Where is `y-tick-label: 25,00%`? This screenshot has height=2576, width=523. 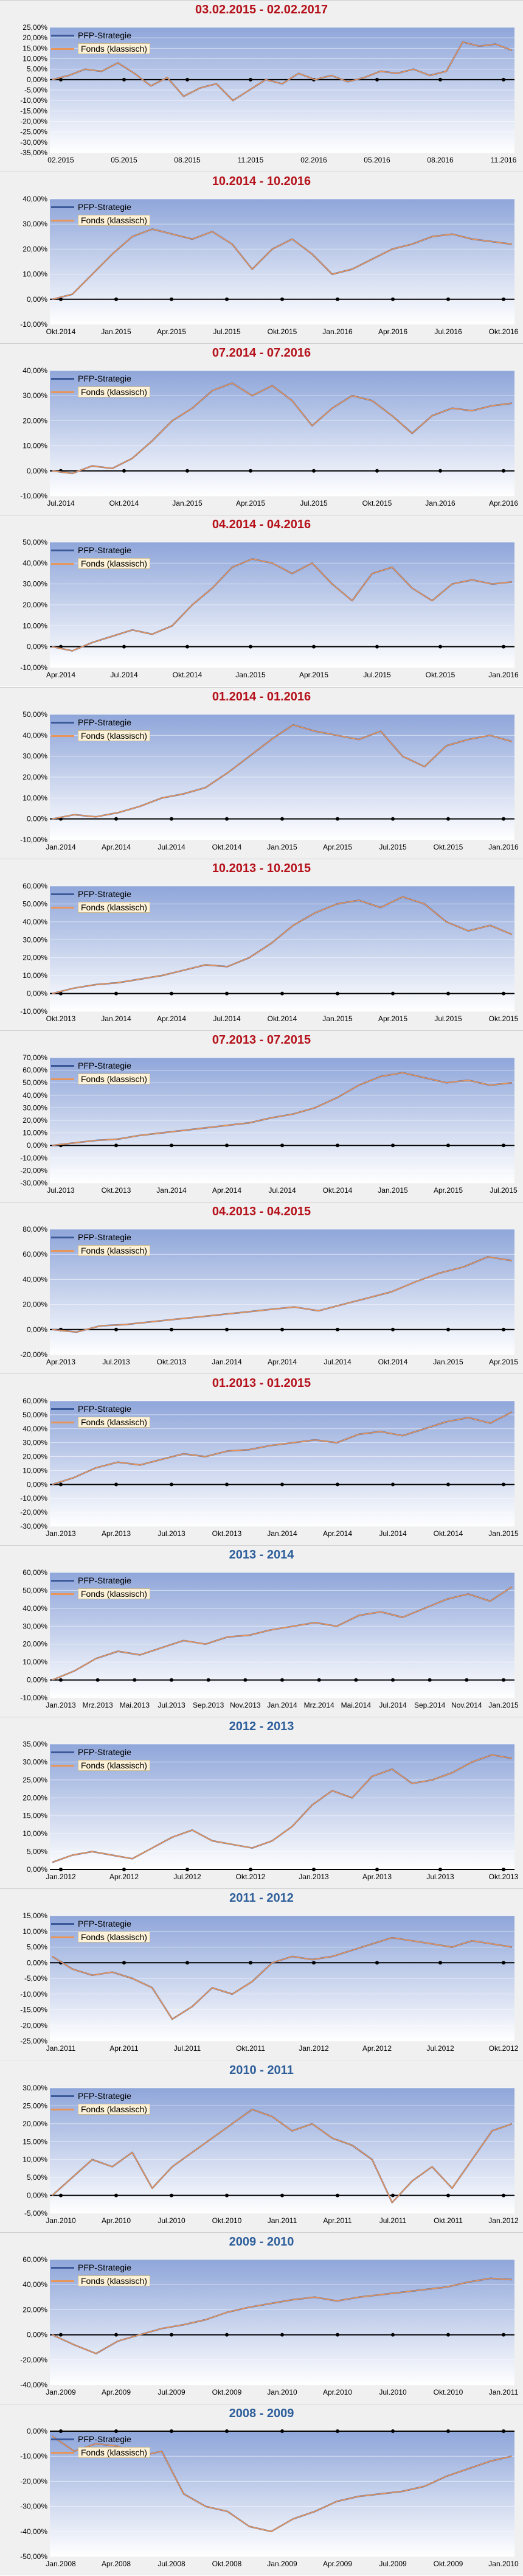 y-tick-label: 25,00% is located at coordinates (35, 2105).